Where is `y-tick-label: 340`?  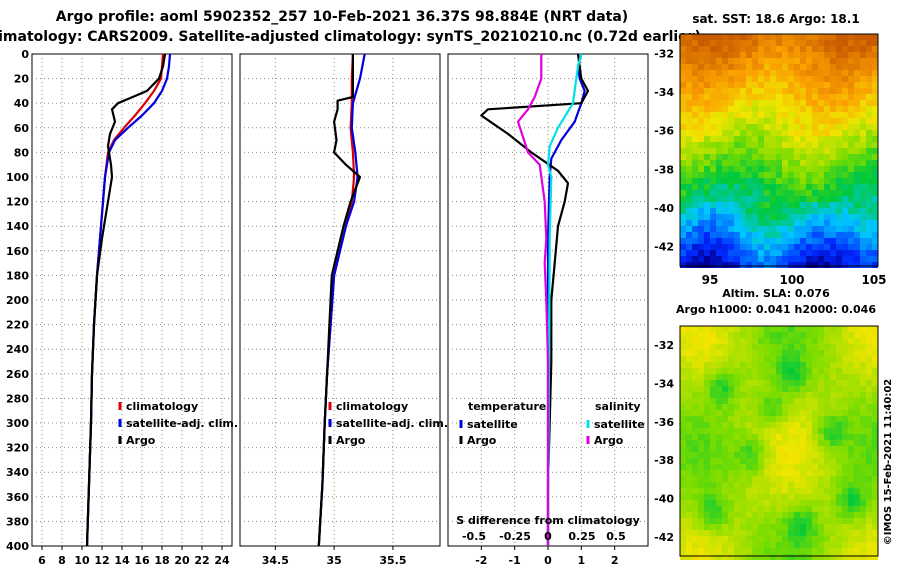
y-tick-label: 340 is located at coordinates (17, 472).